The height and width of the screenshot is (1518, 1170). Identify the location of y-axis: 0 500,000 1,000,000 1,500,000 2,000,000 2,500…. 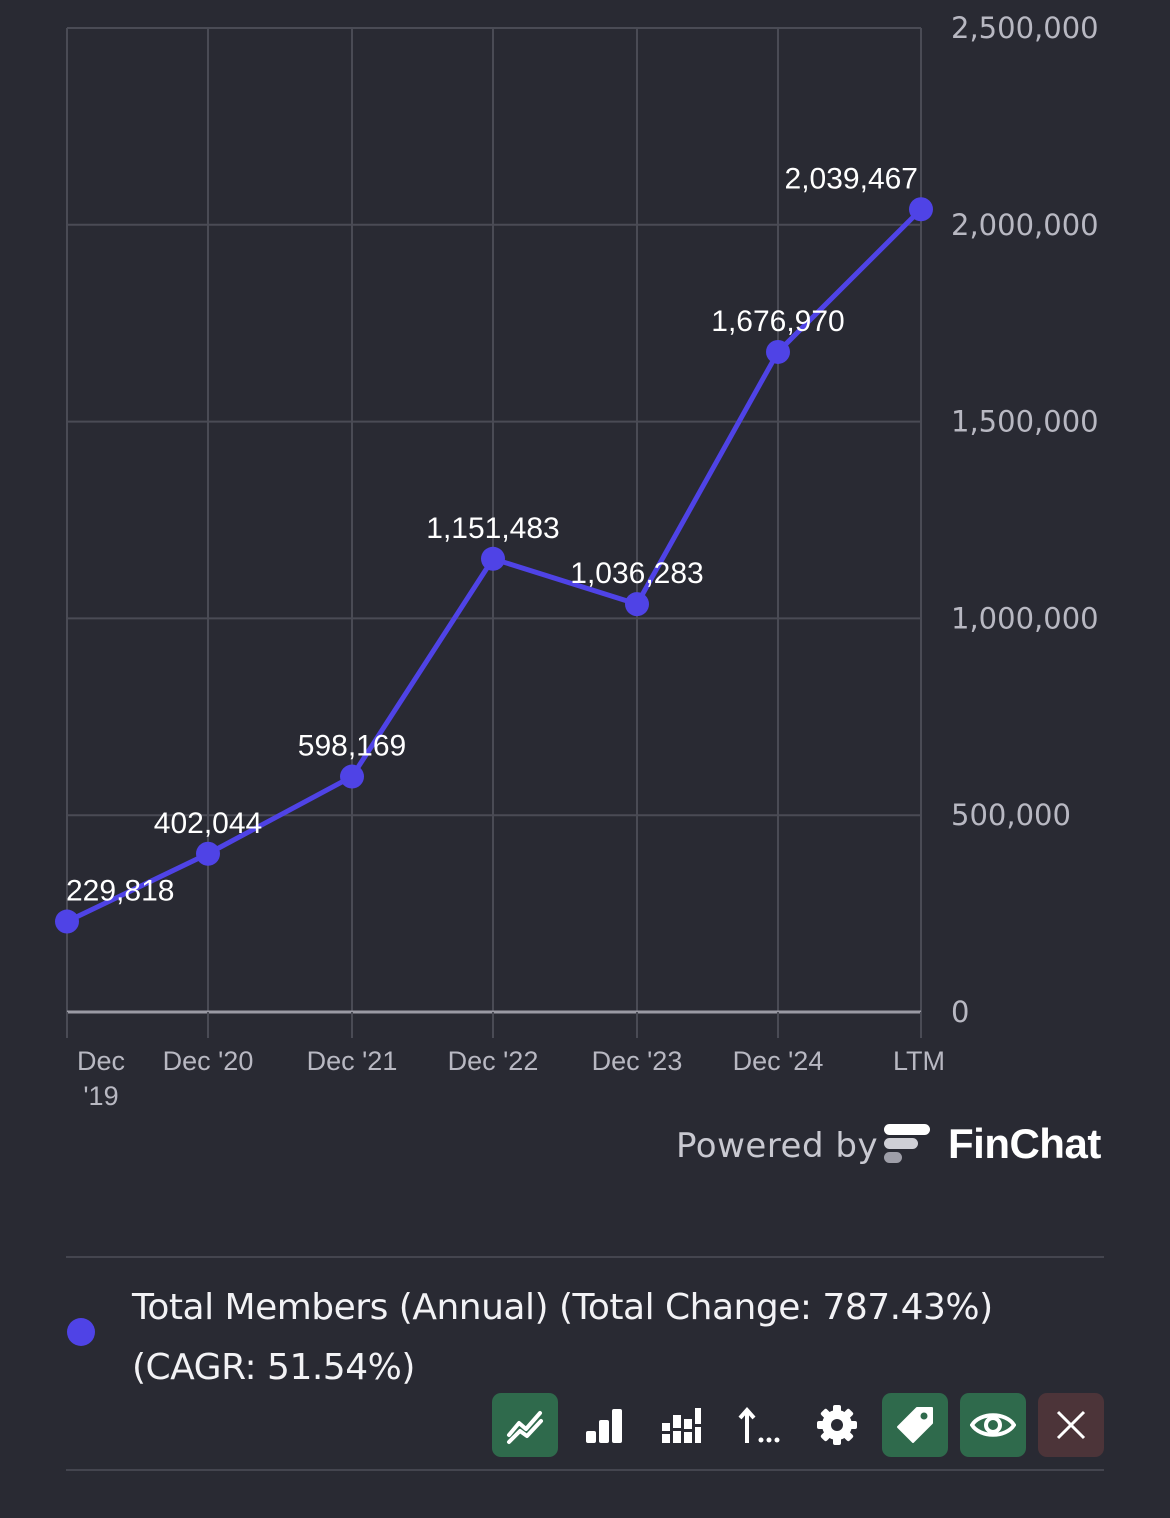
(1025, 520).